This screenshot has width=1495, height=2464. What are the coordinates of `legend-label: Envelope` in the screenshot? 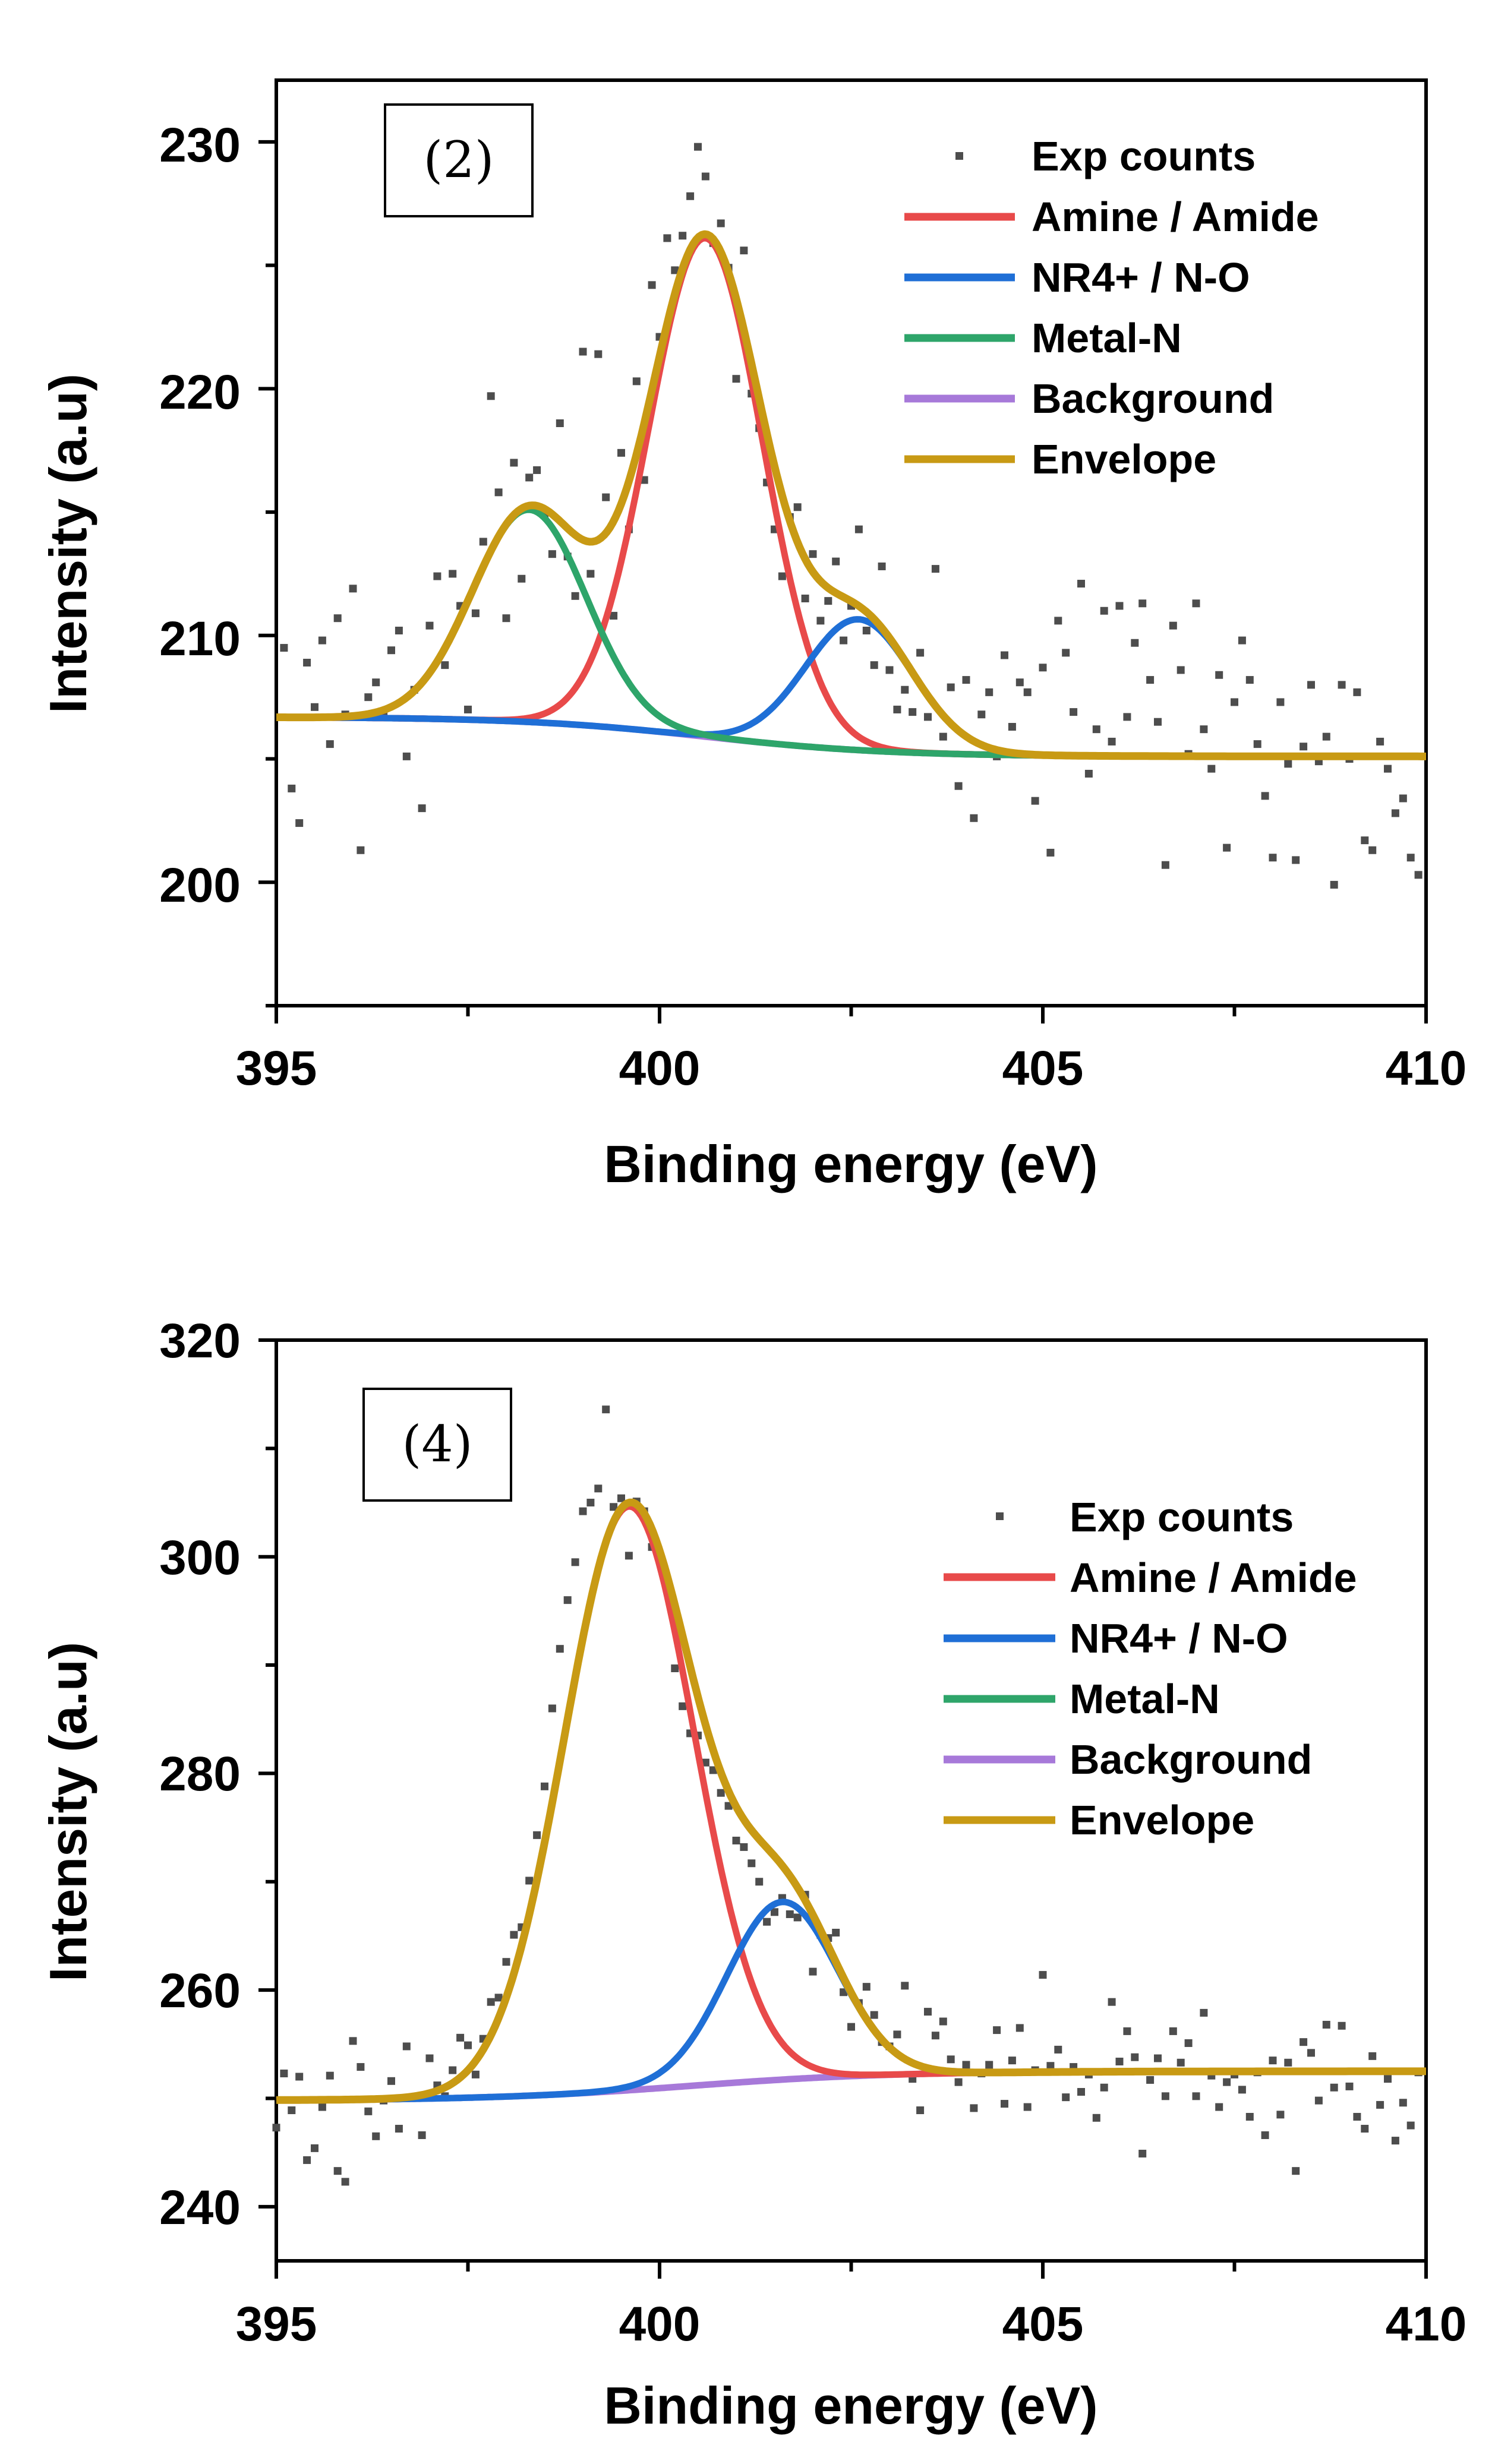 It's located at (1124, 459).